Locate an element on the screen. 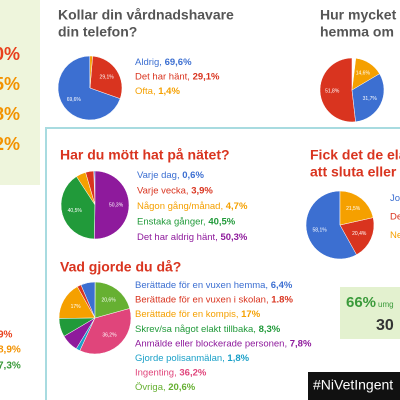 The image size is (400, 400). left-figure: 0% is located at coordinates (10, 54).